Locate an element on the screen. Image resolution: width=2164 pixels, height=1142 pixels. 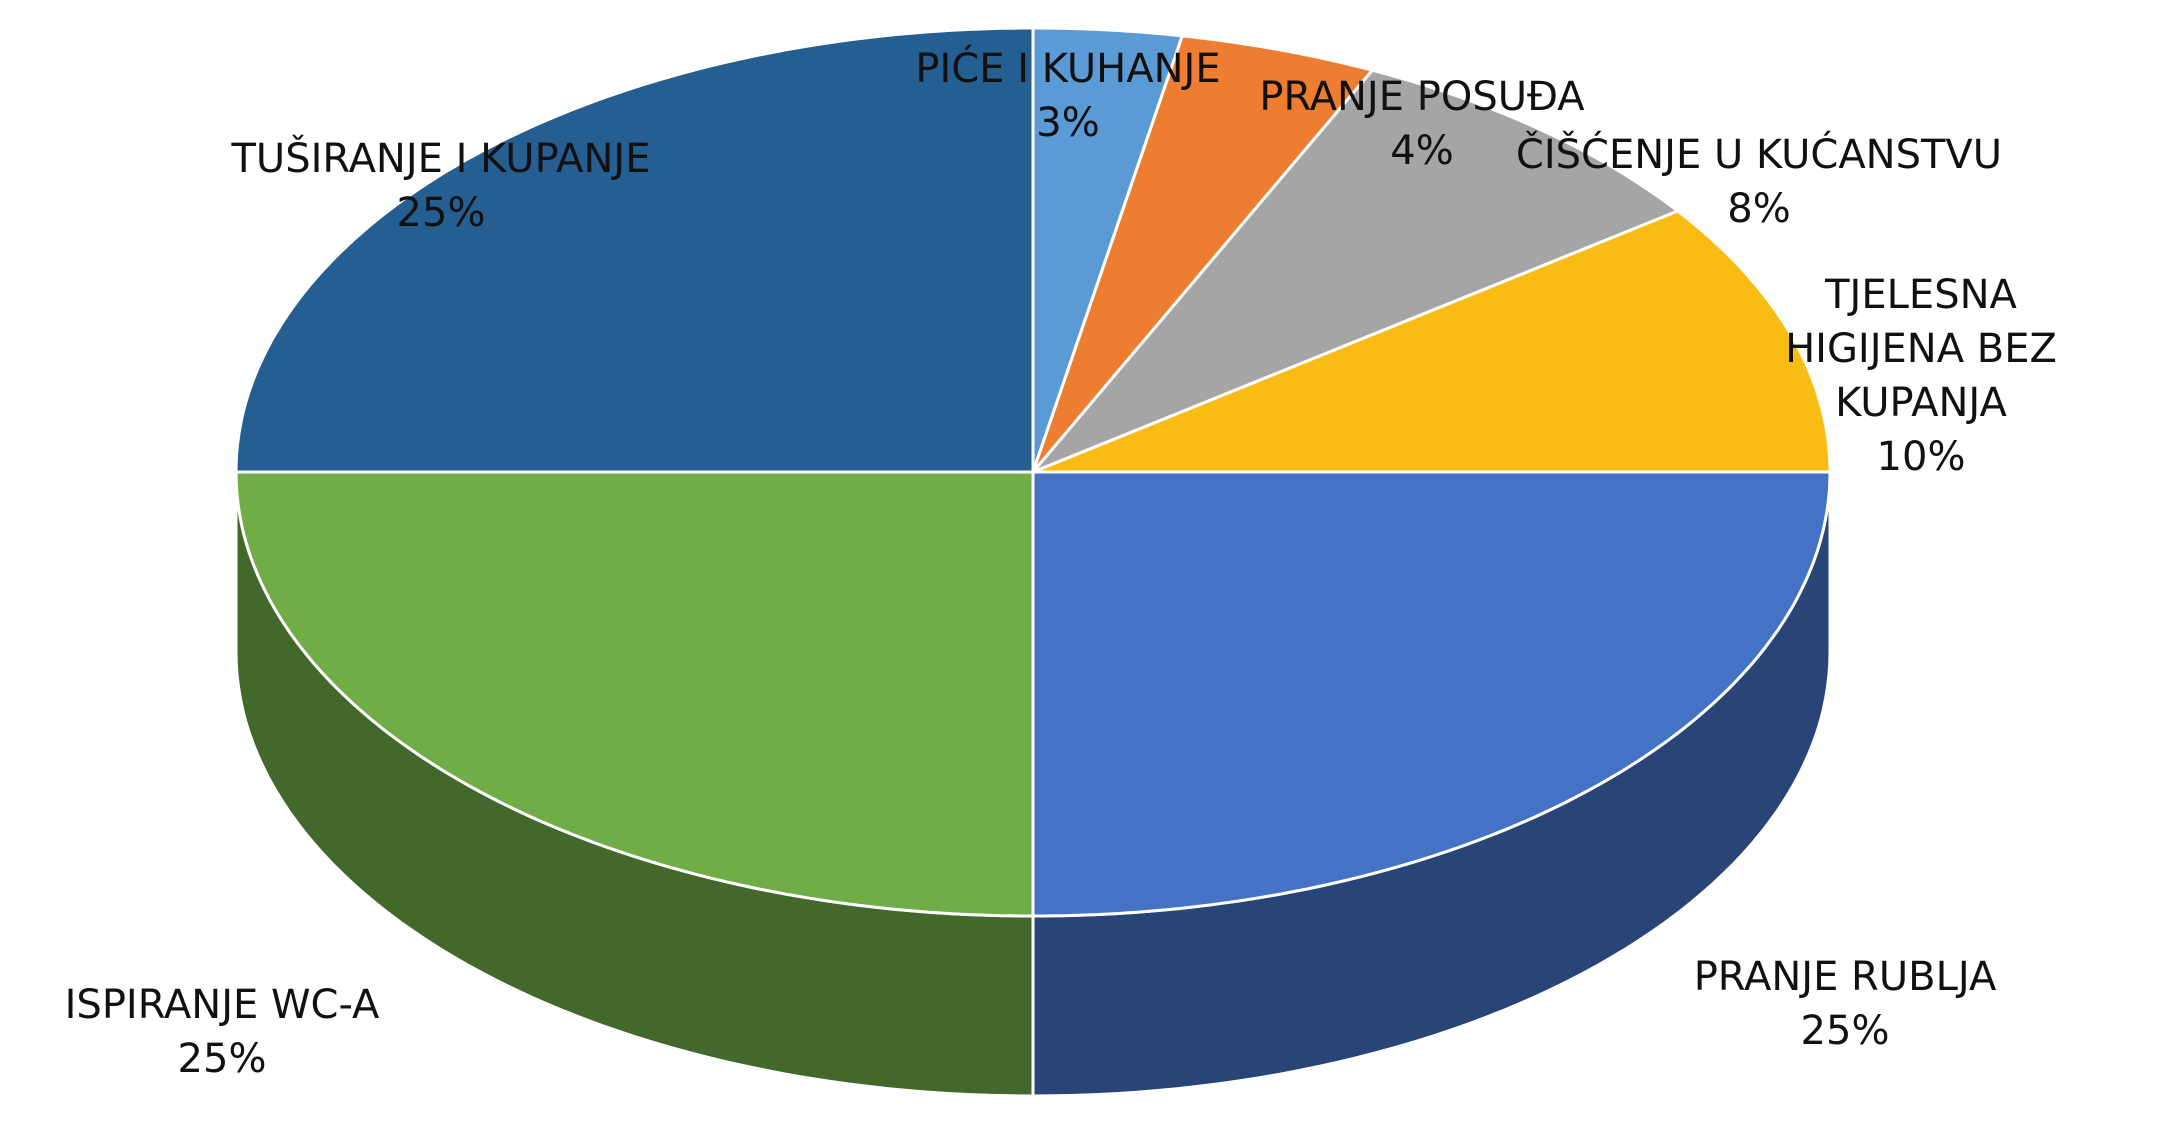
category-label: TUŠIRANJE I KUPANJE is located at coordinates (441, 159).